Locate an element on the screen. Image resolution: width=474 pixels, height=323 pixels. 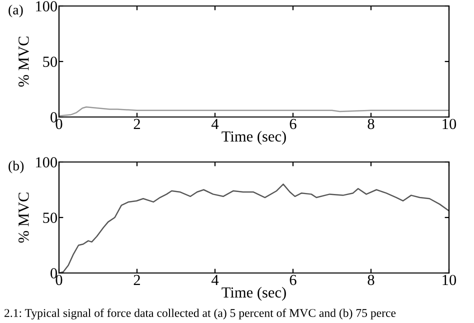
text: (b) is located at coordinates (16, 167).